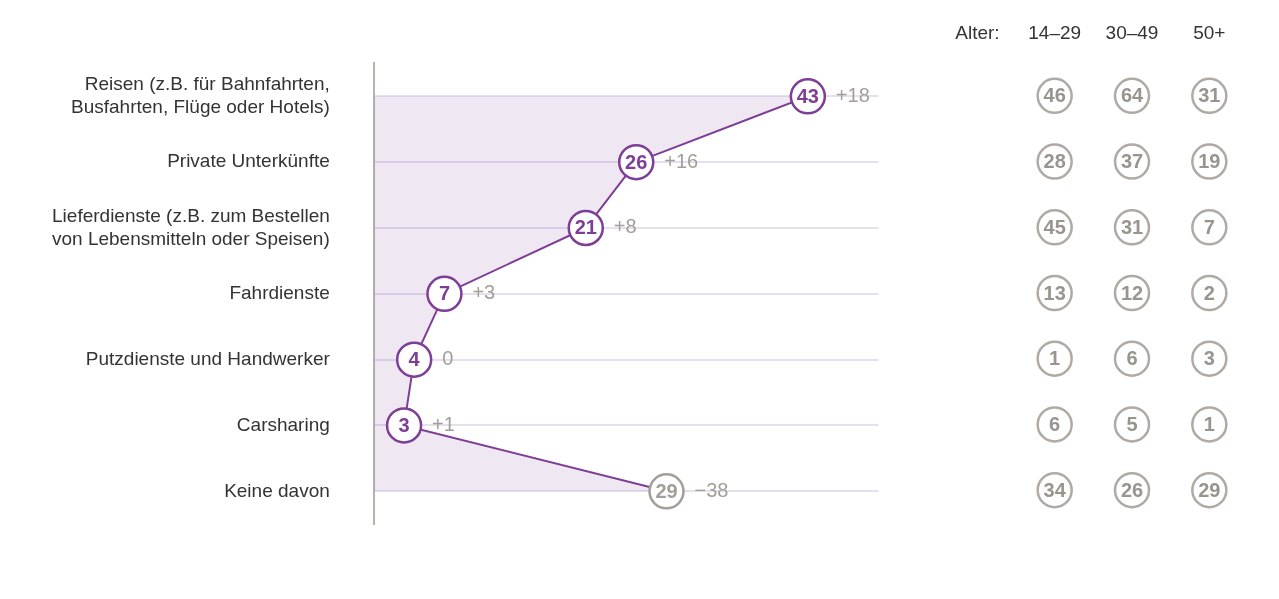 The image size is (1279, 599). Describe the element at coordinates (1132, 95) in the screenshot. I see `data-label: 64` at that location.